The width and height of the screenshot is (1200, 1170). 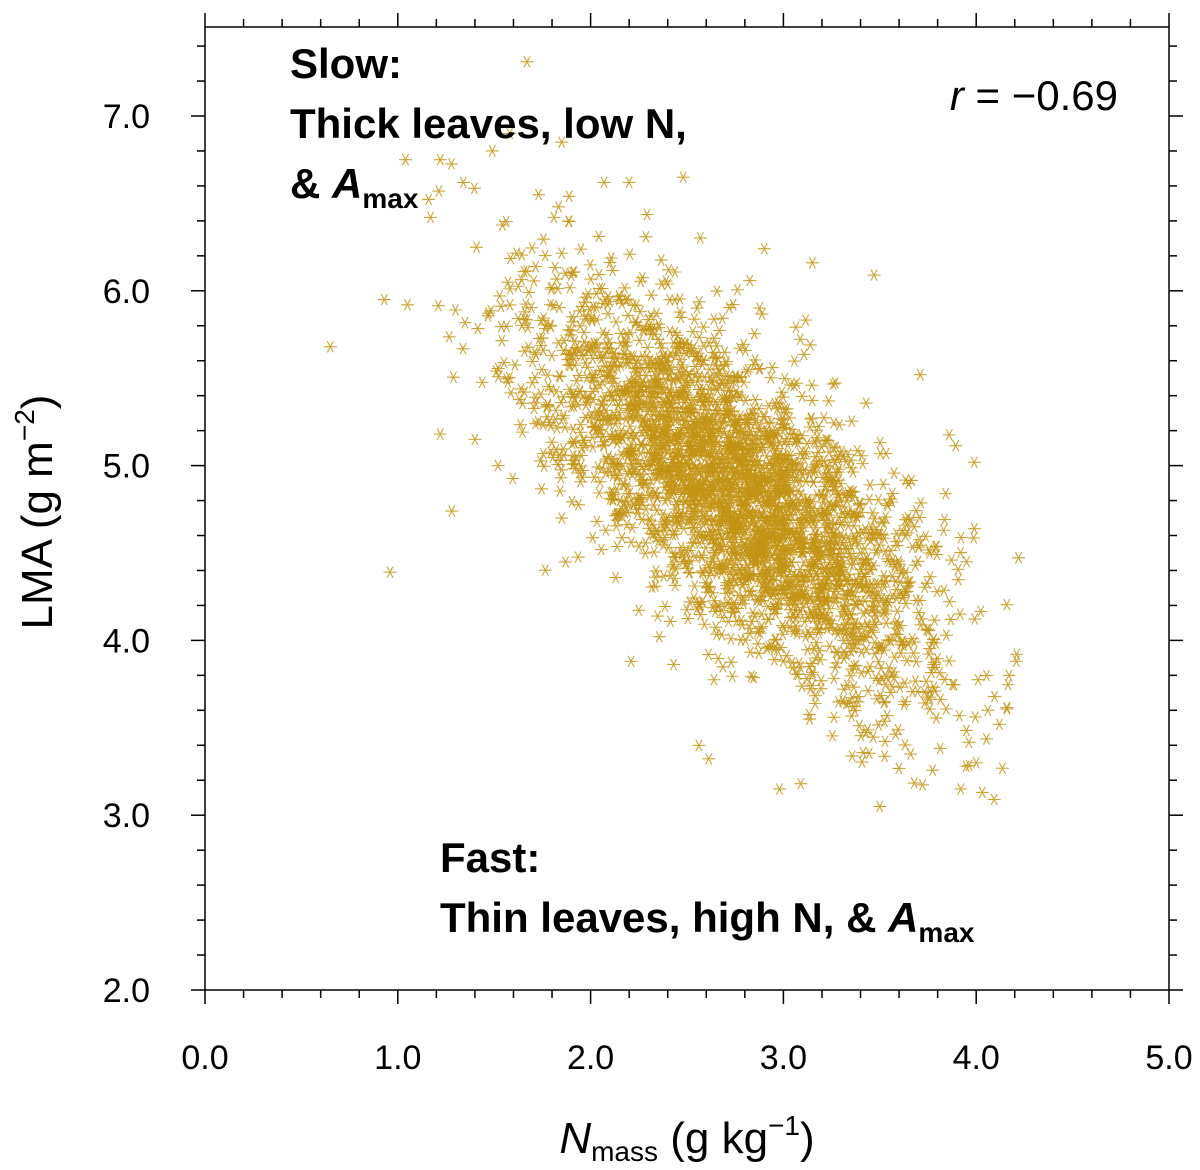 I want to click on fast-line-2: Thin leaves, high N, & Amax, so click(x=707, y=921).